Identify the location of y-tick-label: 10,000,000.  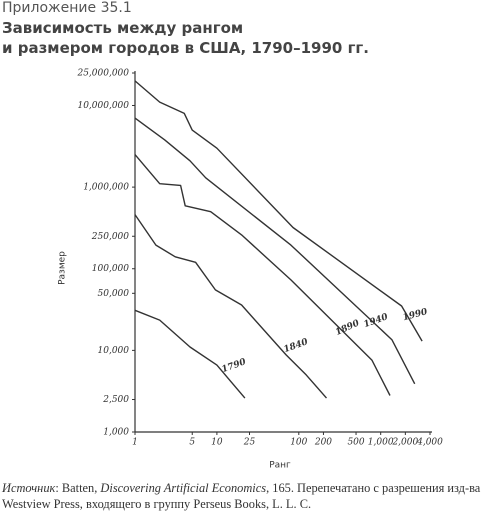
(103, 106).